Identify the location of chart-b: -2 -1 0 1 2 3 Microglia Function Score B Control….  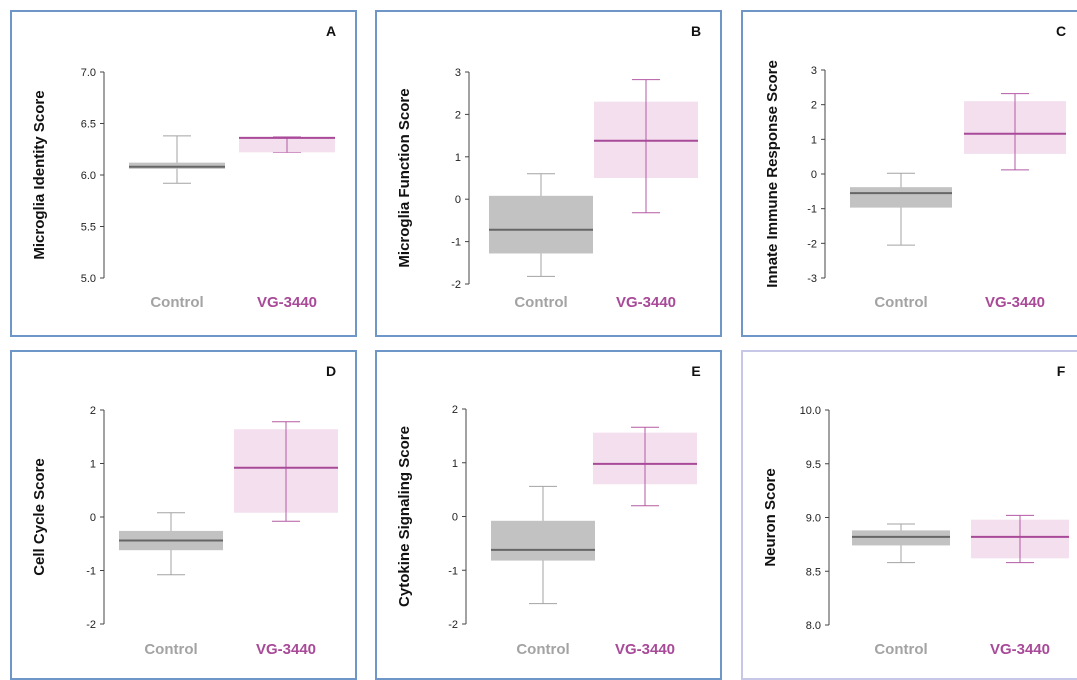
(548, 167).